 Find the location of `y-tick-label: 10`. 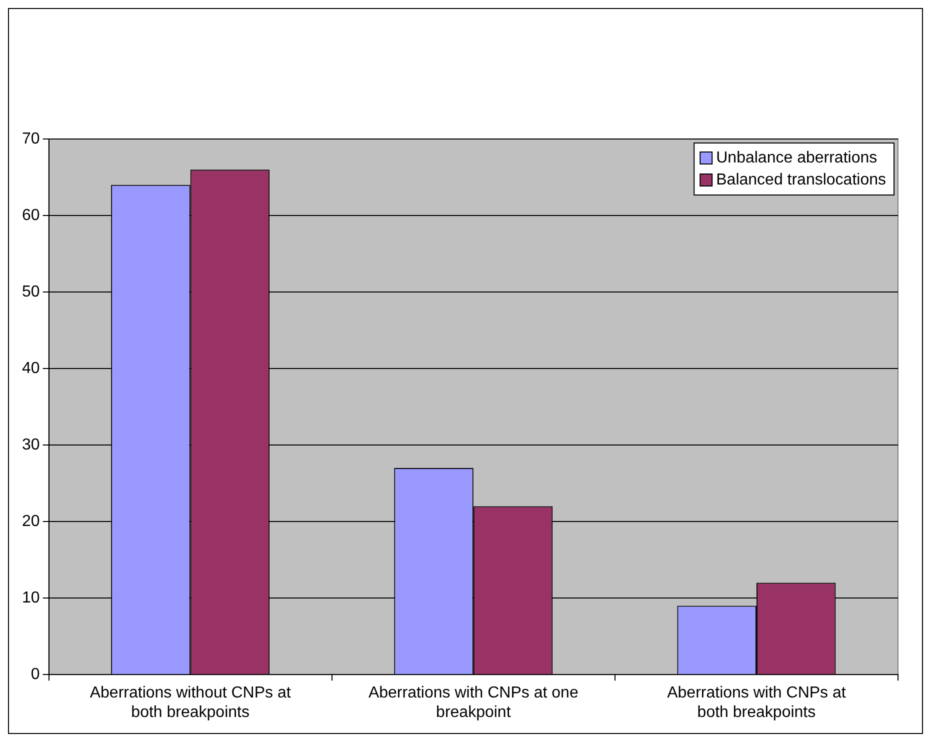

y-tick-label: 10 is located at coordinates (31, 597).